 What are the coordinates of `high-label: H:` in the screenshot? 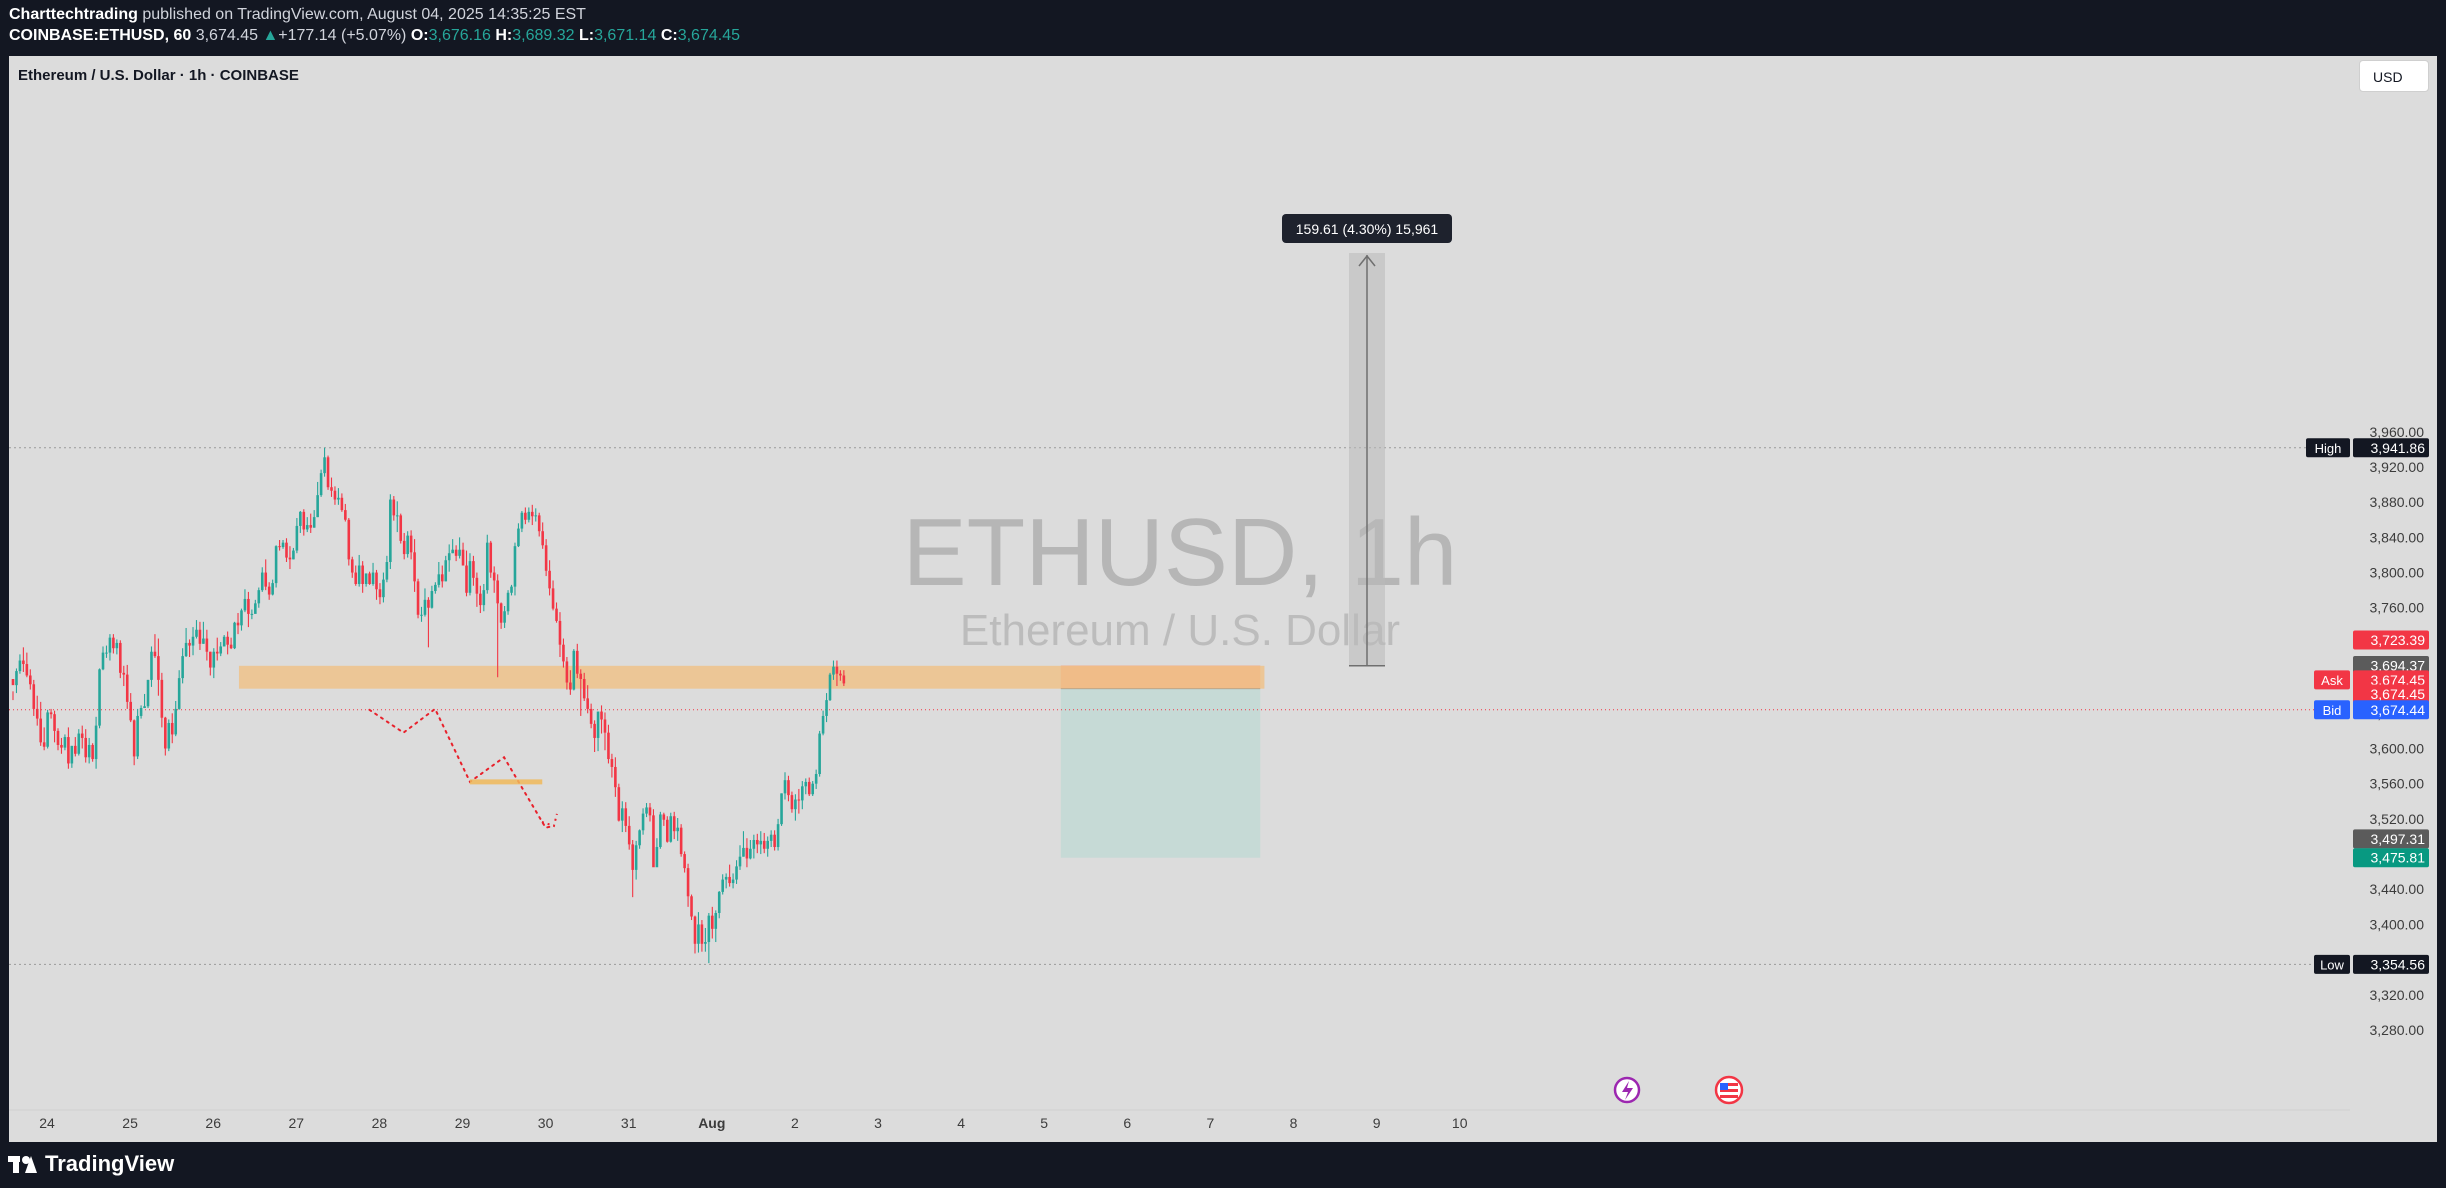 It's located at (504, 35).